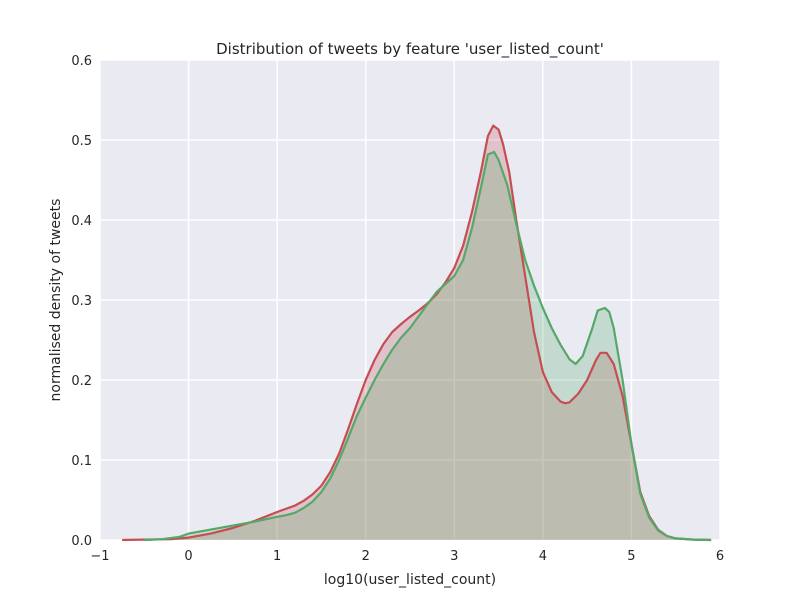 The image size is (800, 600). What do you see at coordinates (277, 556) in the screenshot?
I see `x-tick-label: 1` at bounding box center [277, 556].